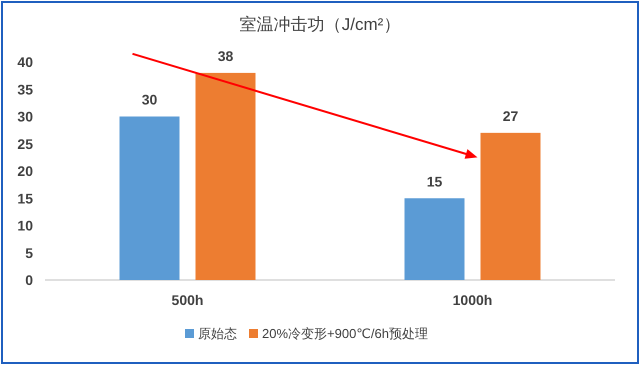  What do you see at coordinates (320, 24) in the screenshot?
I see `chart-title: 室温冲击功（J/cm²）` at bounding box center [320, 24].